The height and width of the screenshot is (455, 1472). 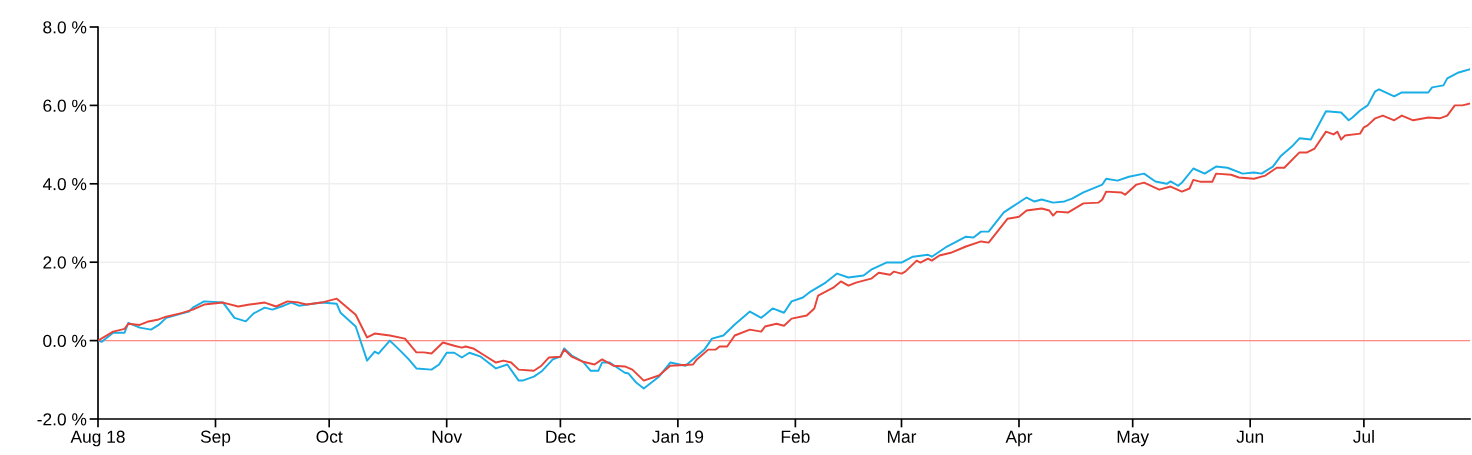 What do you see at coordinates (561, 436) in the screenshot?
I see `x-tick-label: Dec` at bounding box center [561, 436].